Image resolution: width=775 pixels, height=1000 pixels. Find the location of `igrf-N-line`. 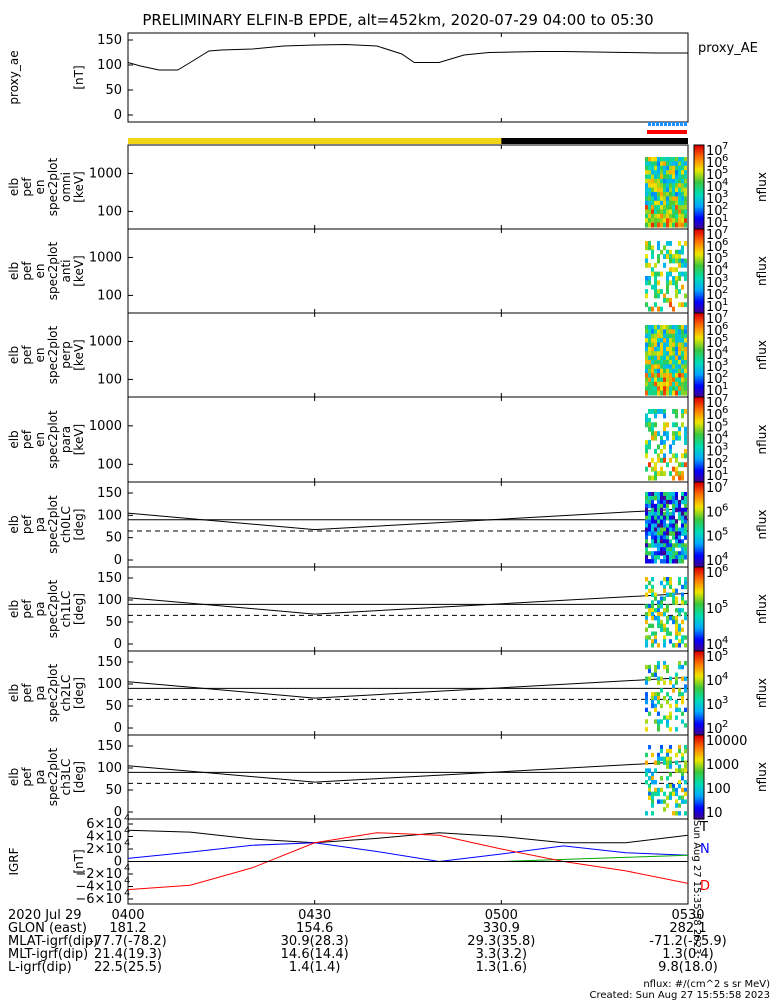

igrf-N-line is located at coordinates (408, 852).